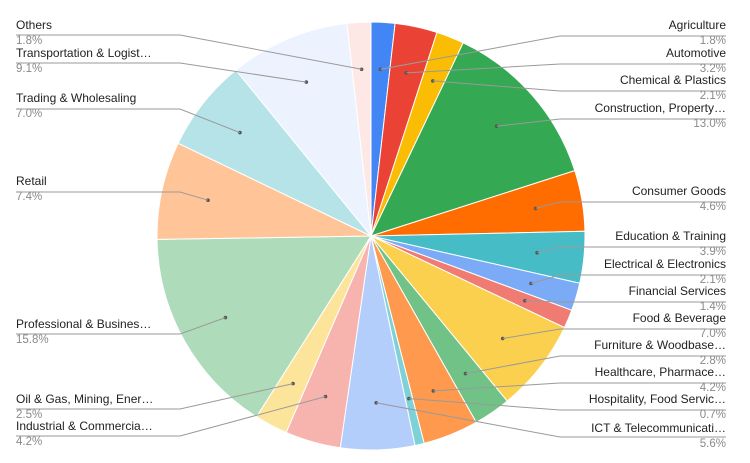 The image size is (750, 463). What do you see at coordinates (76, 98) in the screenshot?
I see `slice-label-trading-wholesaling: Trading & Wholesaling` at bounding box center [76, 98].